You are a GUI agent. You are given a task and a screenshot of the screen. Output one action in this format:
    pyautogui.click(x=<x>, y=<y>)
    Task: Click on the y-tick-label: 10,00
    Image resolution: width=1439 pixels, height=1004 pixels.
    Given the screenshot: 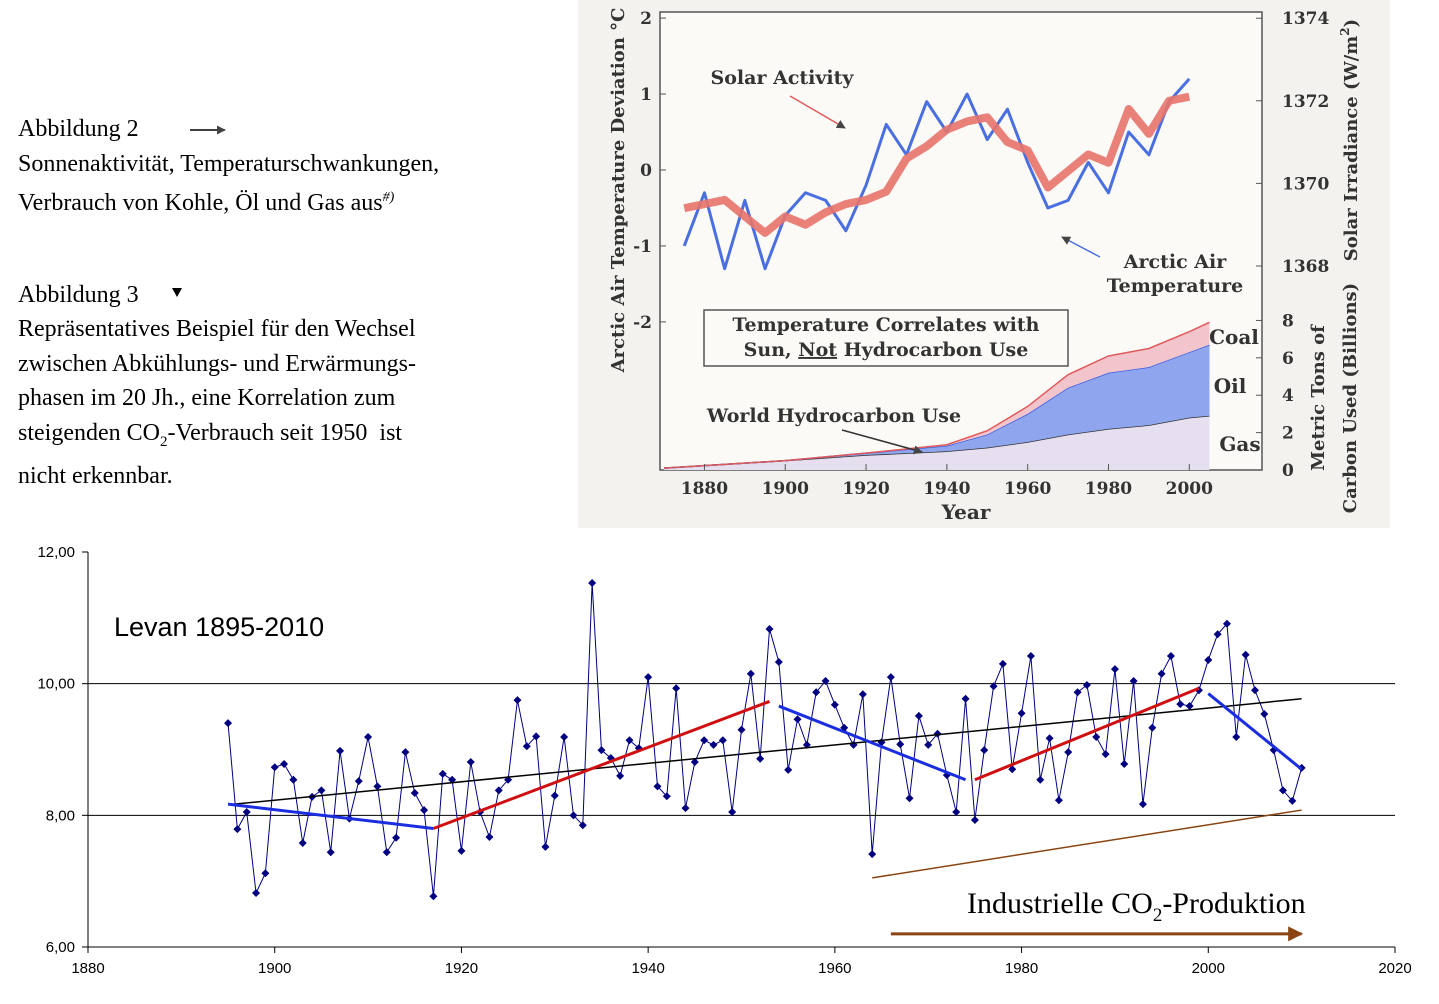 What is the action you would take?
    pyautogui.click(x=56, y=684)
    